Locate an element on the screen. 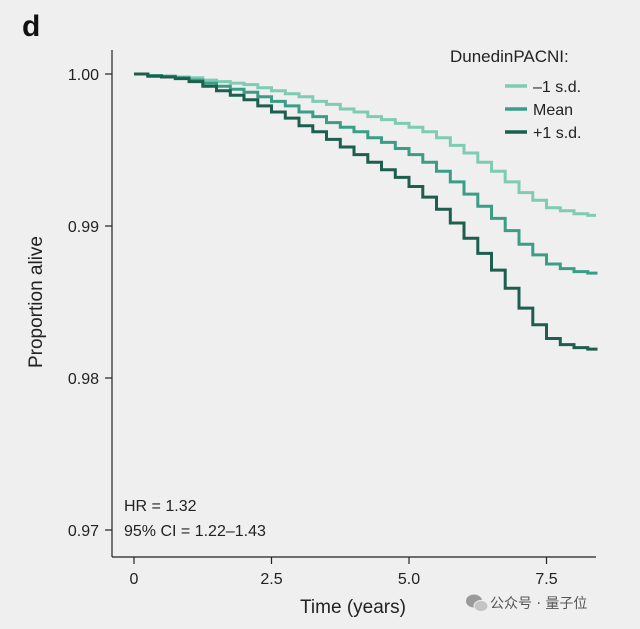  y-axis-ticks: 1.00 0.99 0.98 0.97 is located at coordinates (90, 303).